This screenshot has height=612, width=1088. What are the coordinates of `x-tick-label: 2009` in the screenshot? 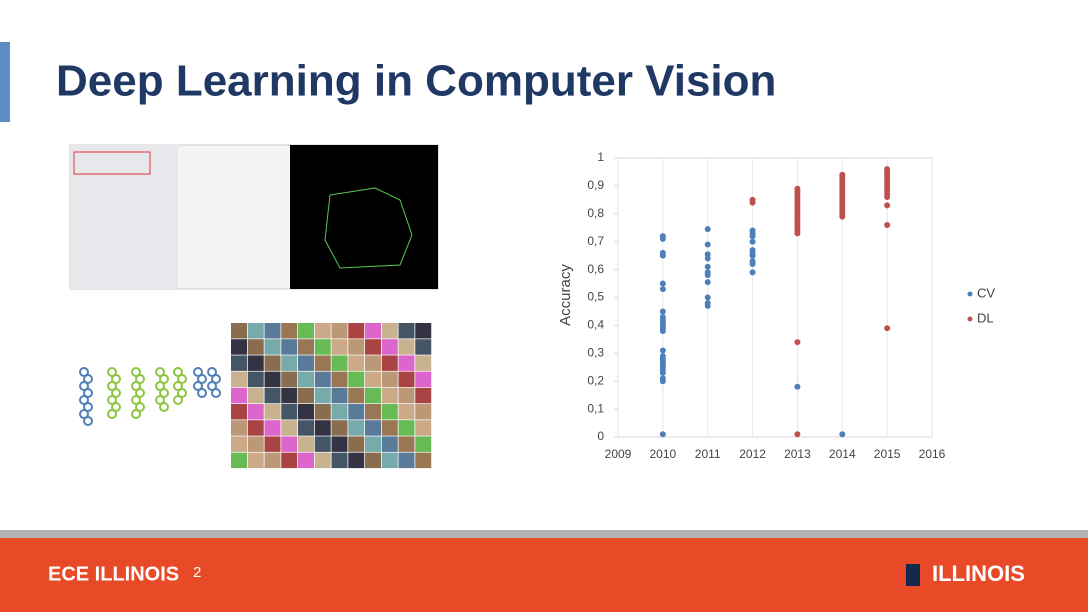 It's located at (618, 454).